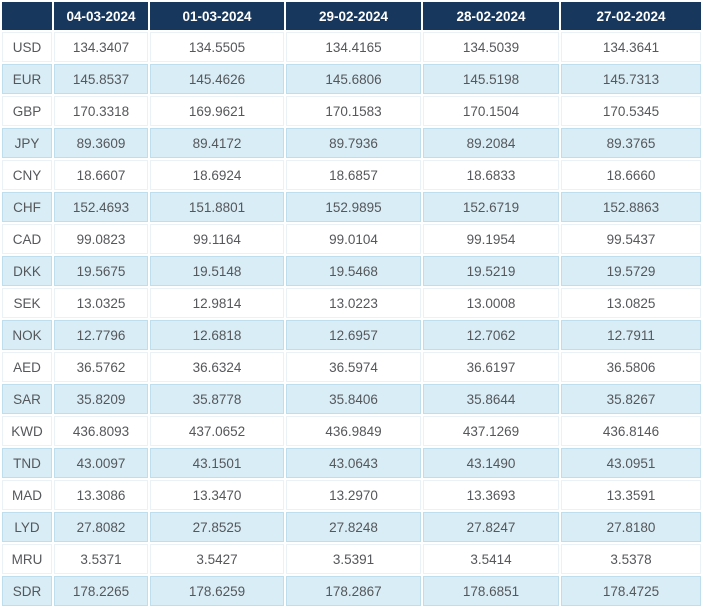 Image resolution: width=703 pixels, height=616 pixels. Describe the element at coordinates (27, 495) in the screenshot. I see `currency-code-cell: MAD` at that location.